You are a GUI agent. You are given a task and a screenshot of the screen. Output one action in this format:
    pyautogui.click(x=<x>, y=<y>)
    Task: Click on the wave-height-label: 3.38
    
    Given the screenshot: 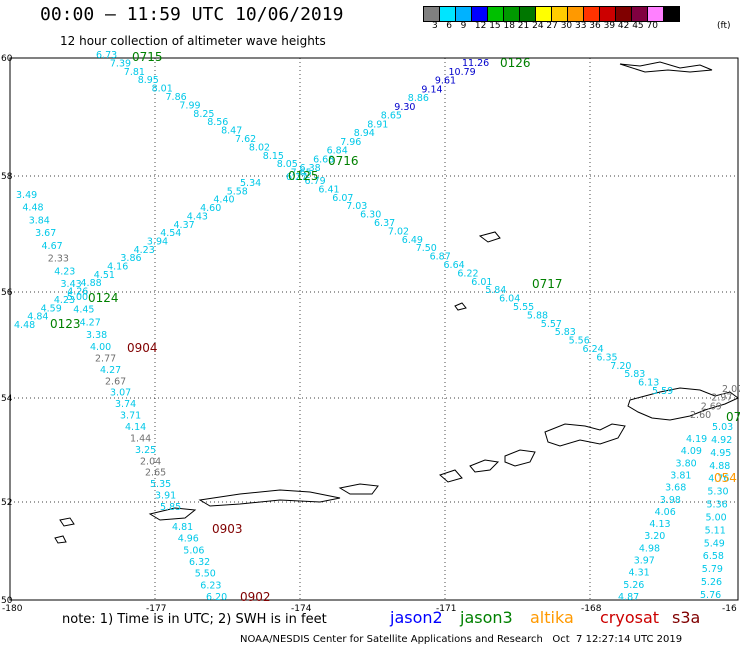 What is the action you would take?
    pyautogui.click(x=96, y=335)
    